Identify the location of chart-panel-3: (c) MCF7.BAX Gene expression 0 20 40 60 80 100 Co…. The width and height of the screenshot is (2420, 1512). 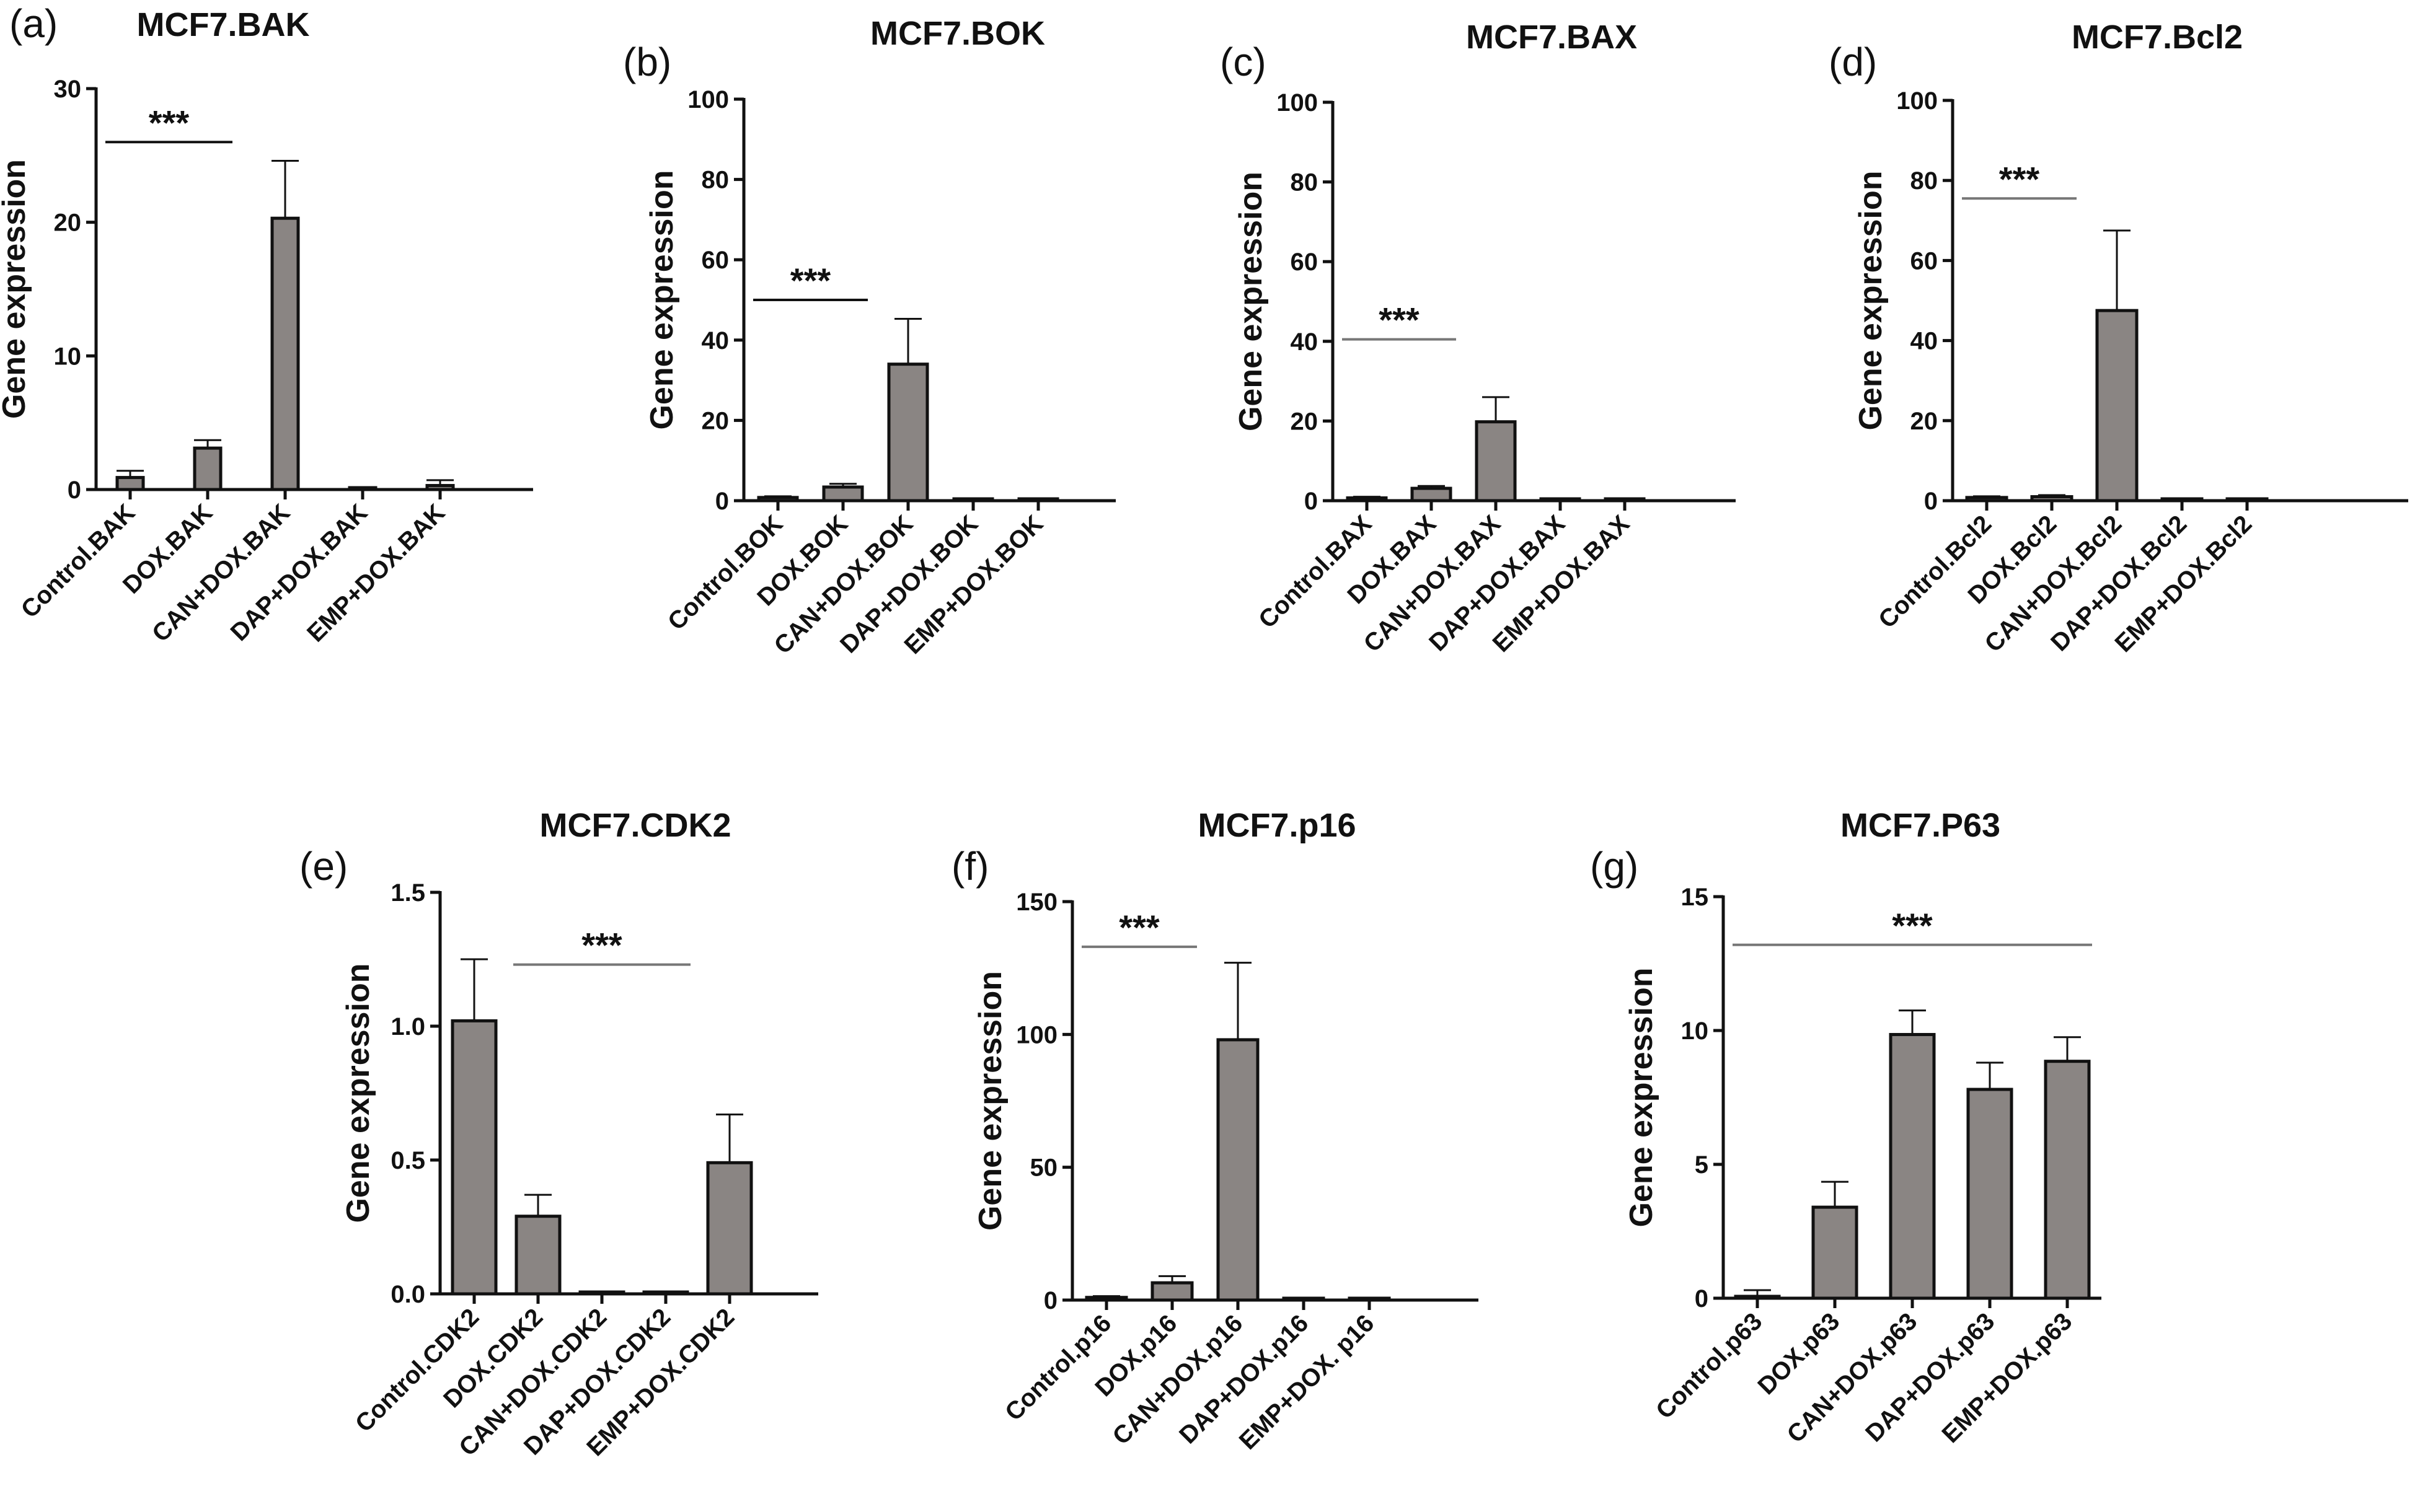
(1478, 338).